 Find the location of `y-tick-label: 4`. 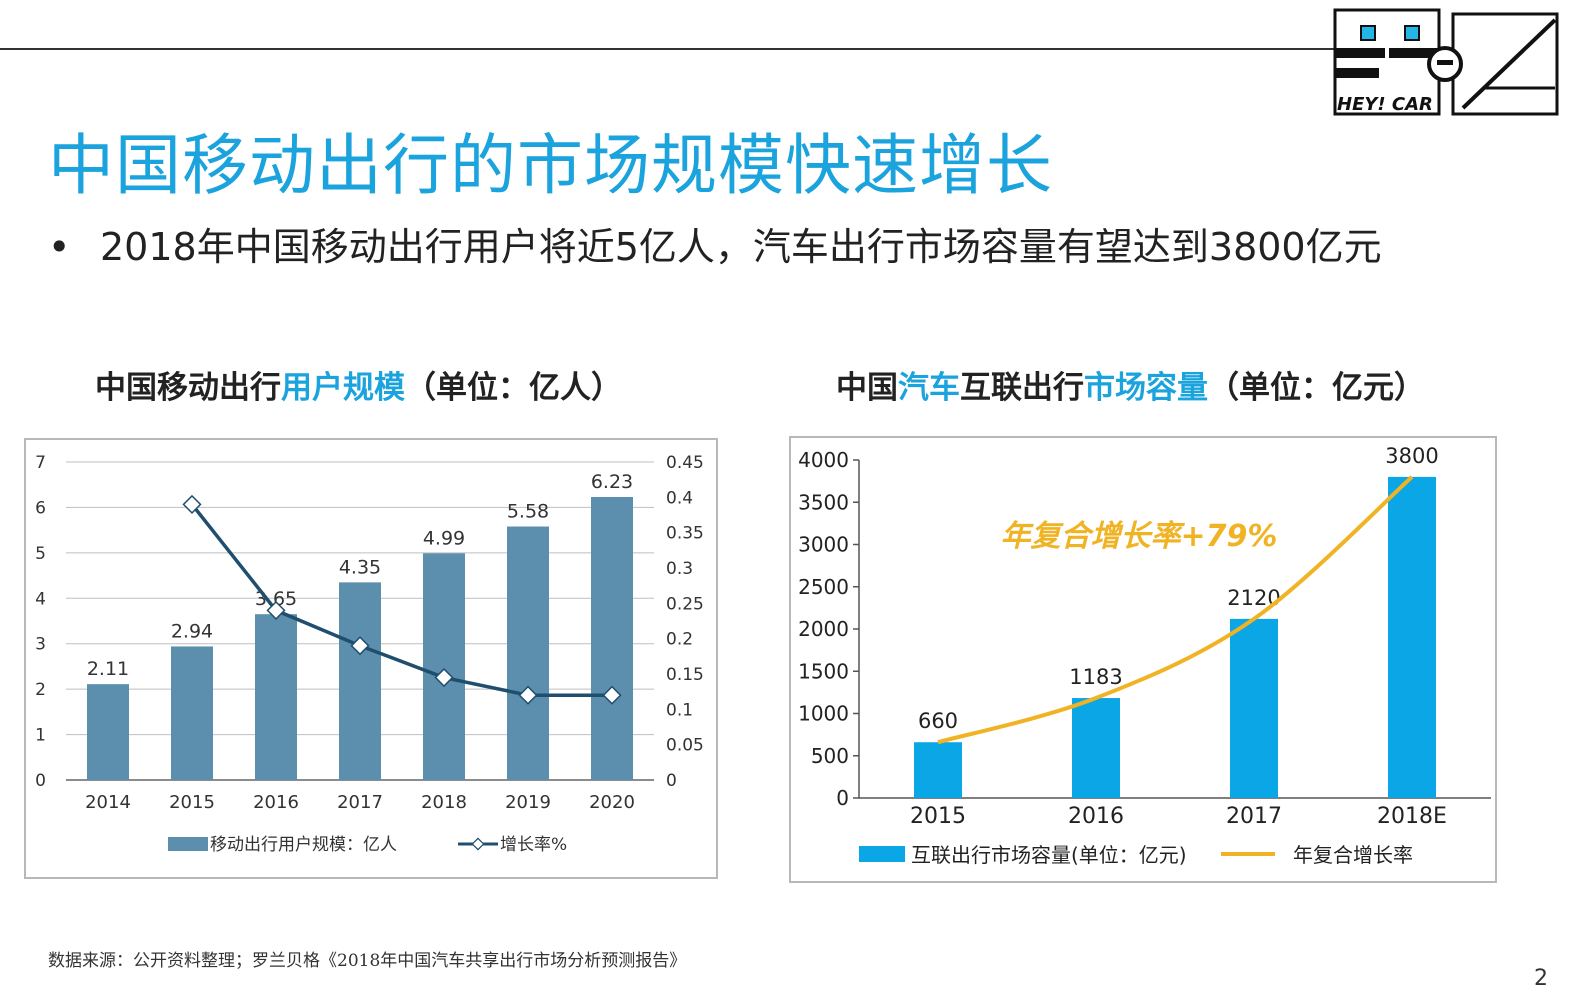

y-tick-label: 4 is located at coordinates (40, 599).